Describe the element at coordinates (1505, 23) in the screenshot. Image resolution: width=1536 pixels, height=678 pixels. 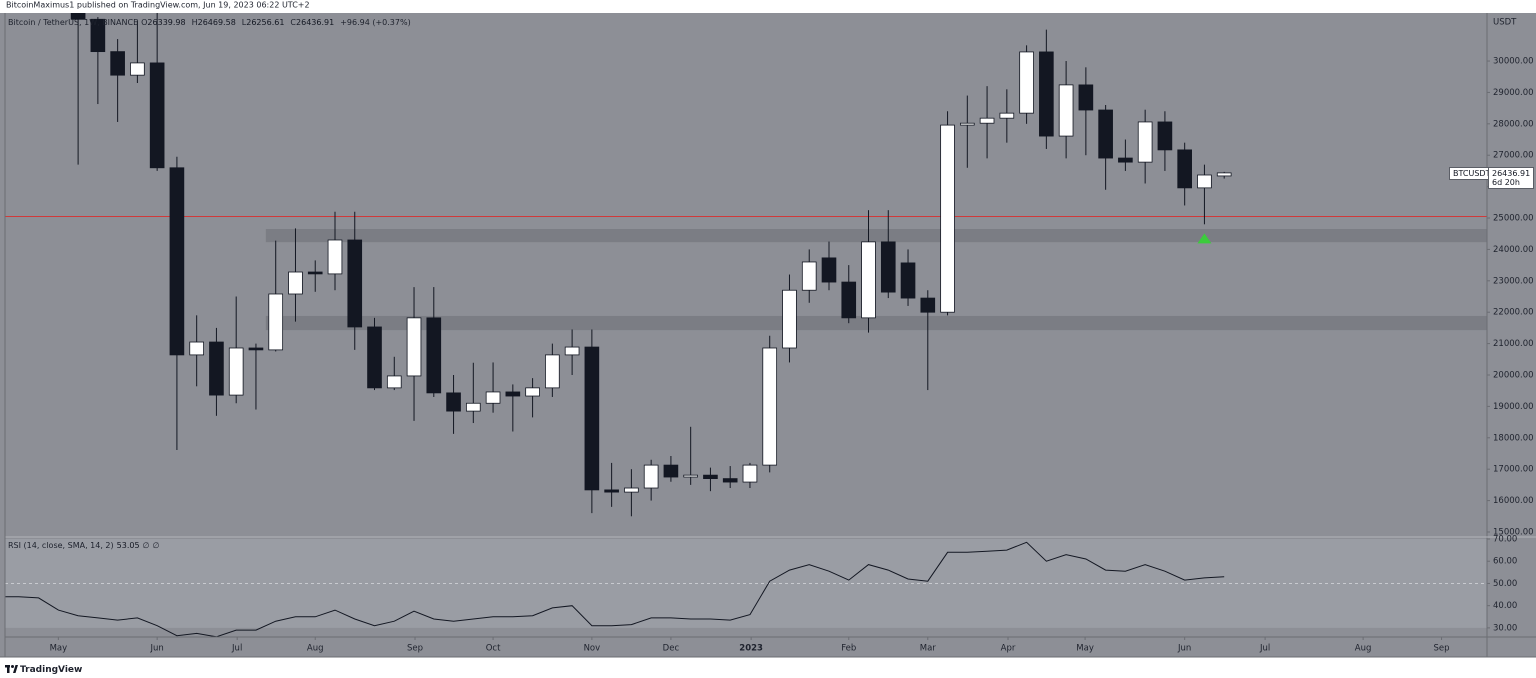
I see `axis-unit: USDT` at that location.